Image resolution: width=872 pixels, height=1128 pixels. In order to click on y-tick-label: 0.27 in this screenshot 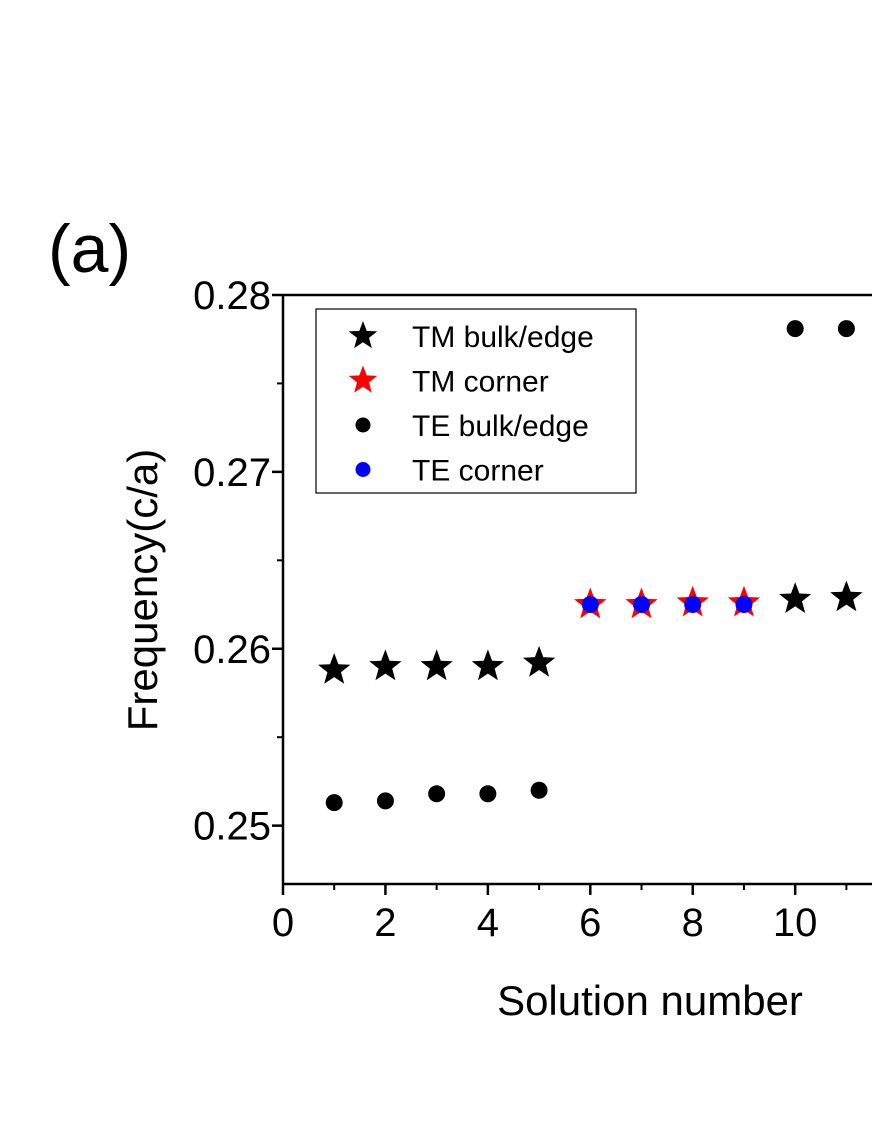, I will do `click(232, 473)`.